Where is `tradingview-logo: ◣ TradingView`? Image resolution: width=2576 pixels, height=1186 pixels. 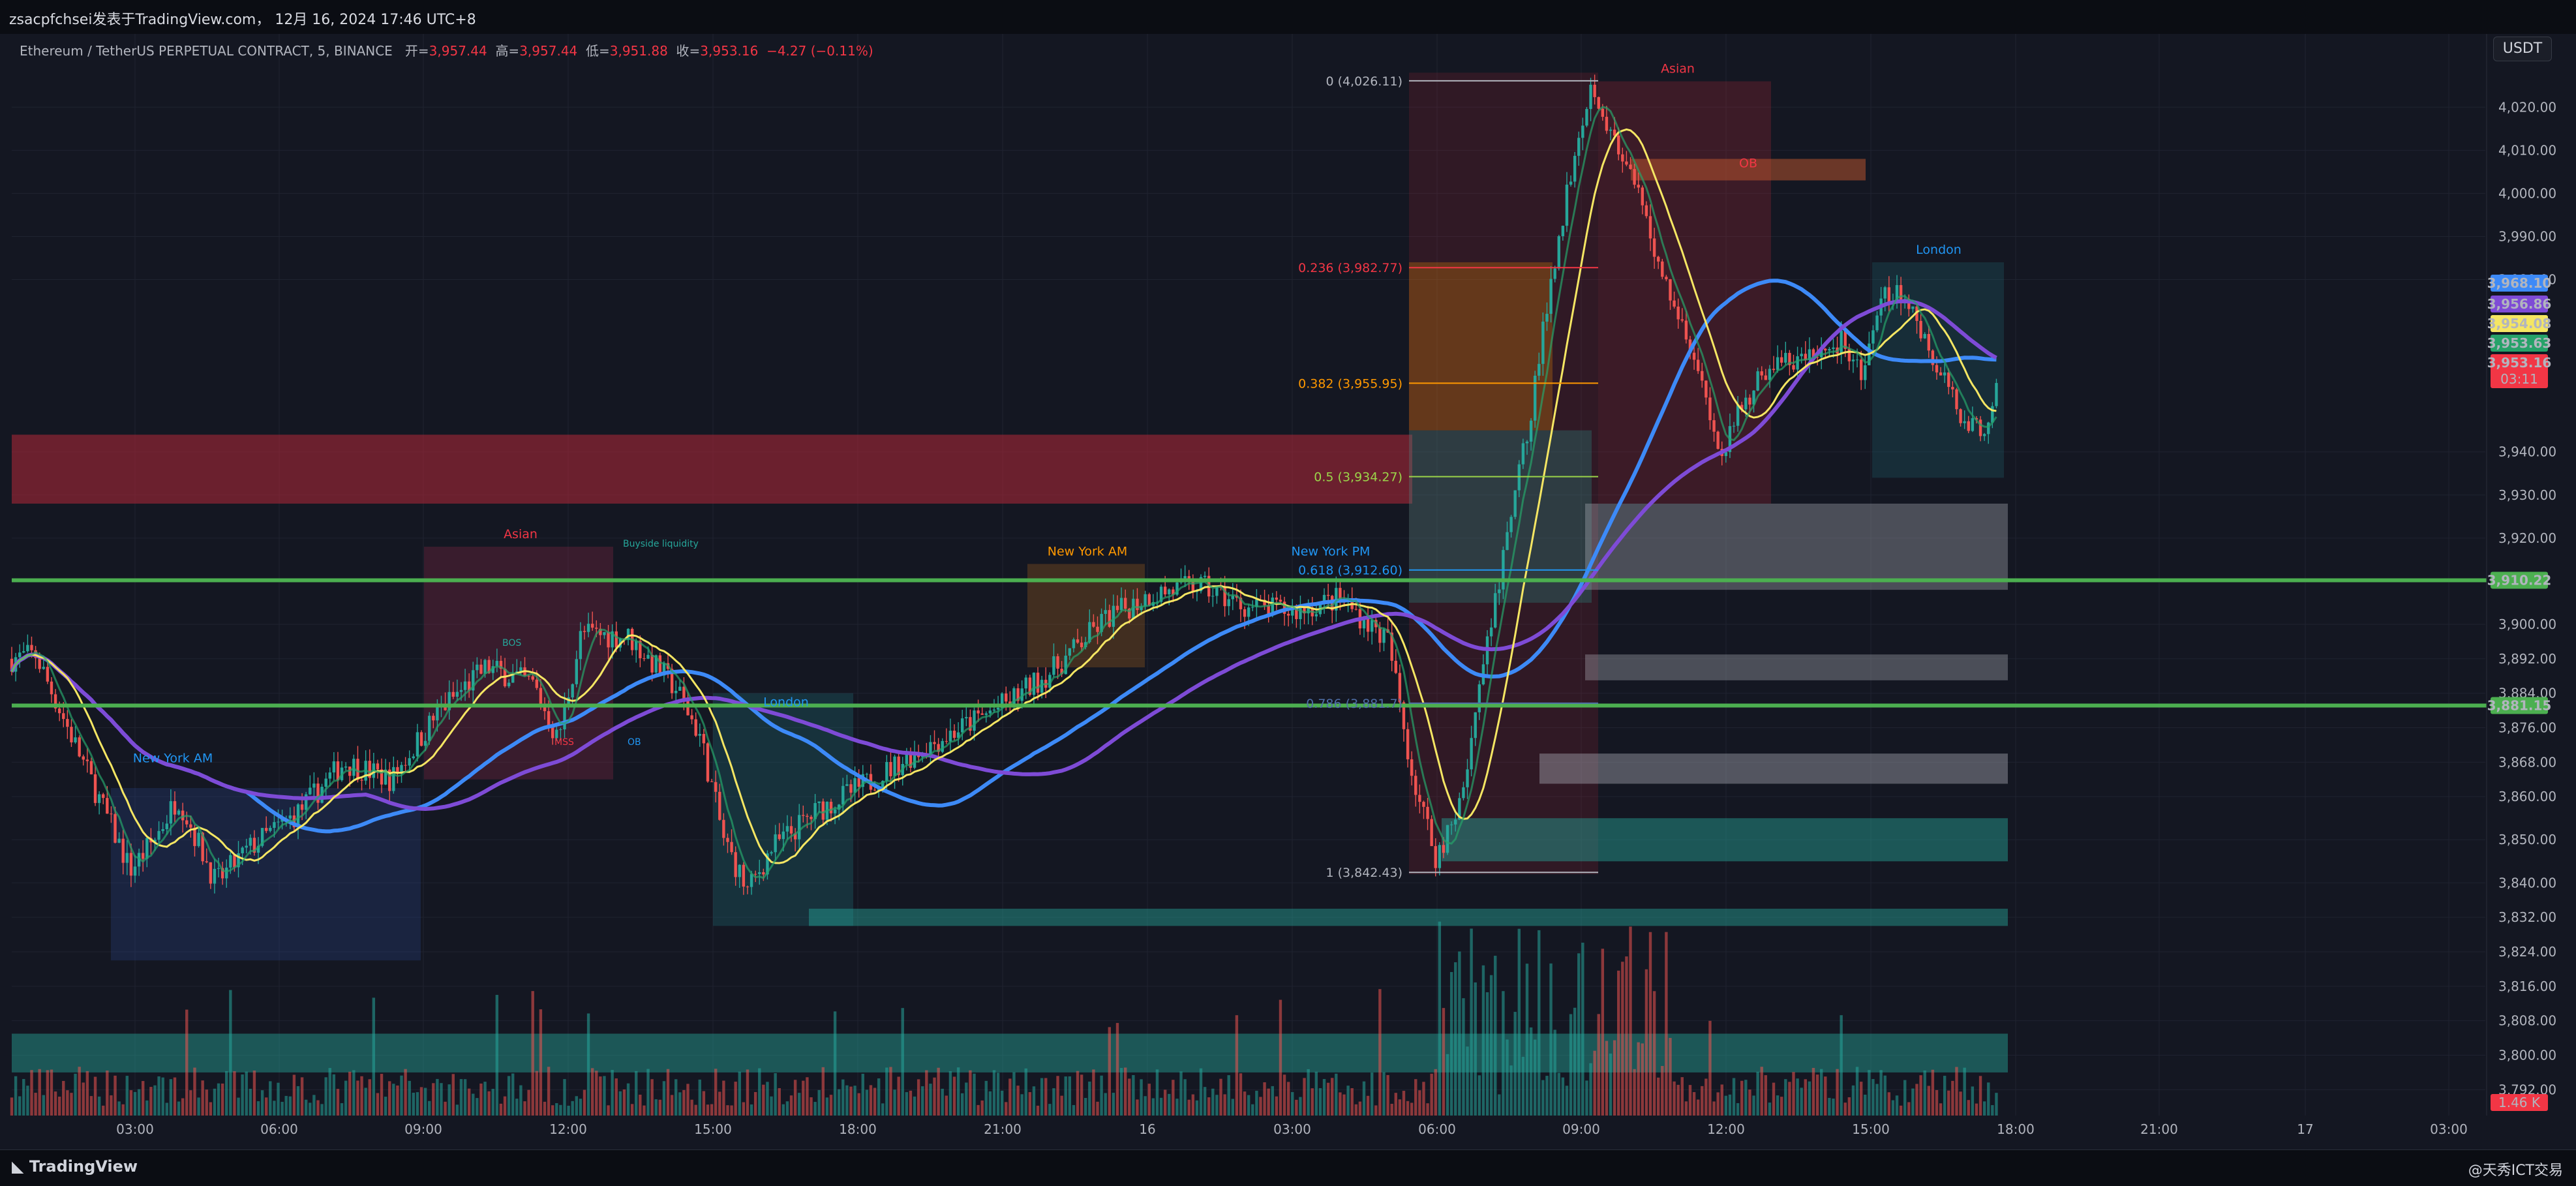 tradingview-logo: ◣ TradingView is located at coordinates (75, 1166).